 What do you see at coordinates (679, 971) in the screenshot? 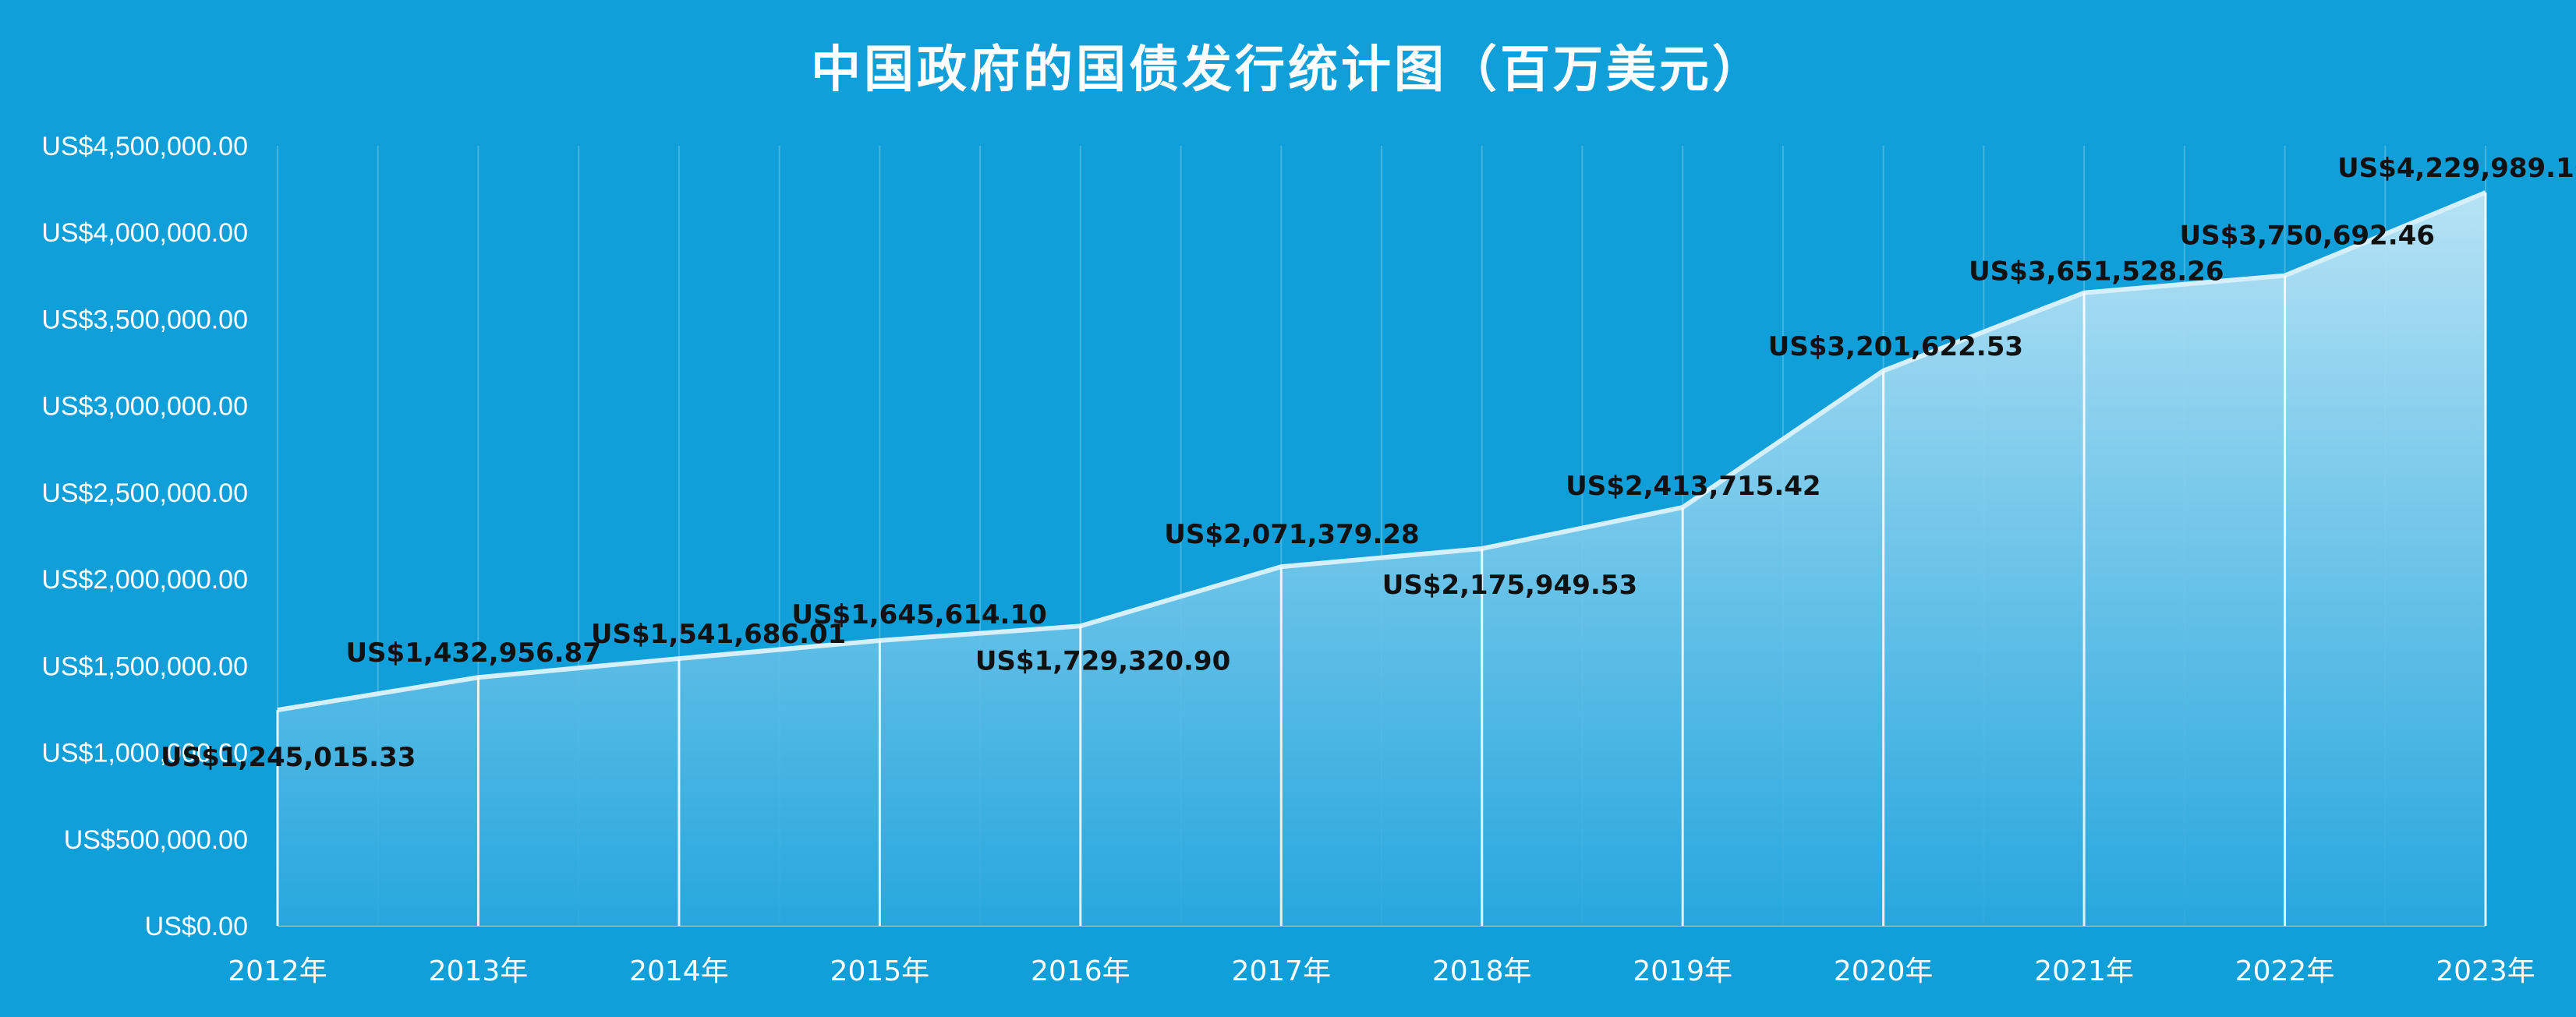
I see `x-tick-label: 2014年` at bounding box center [679, 971].